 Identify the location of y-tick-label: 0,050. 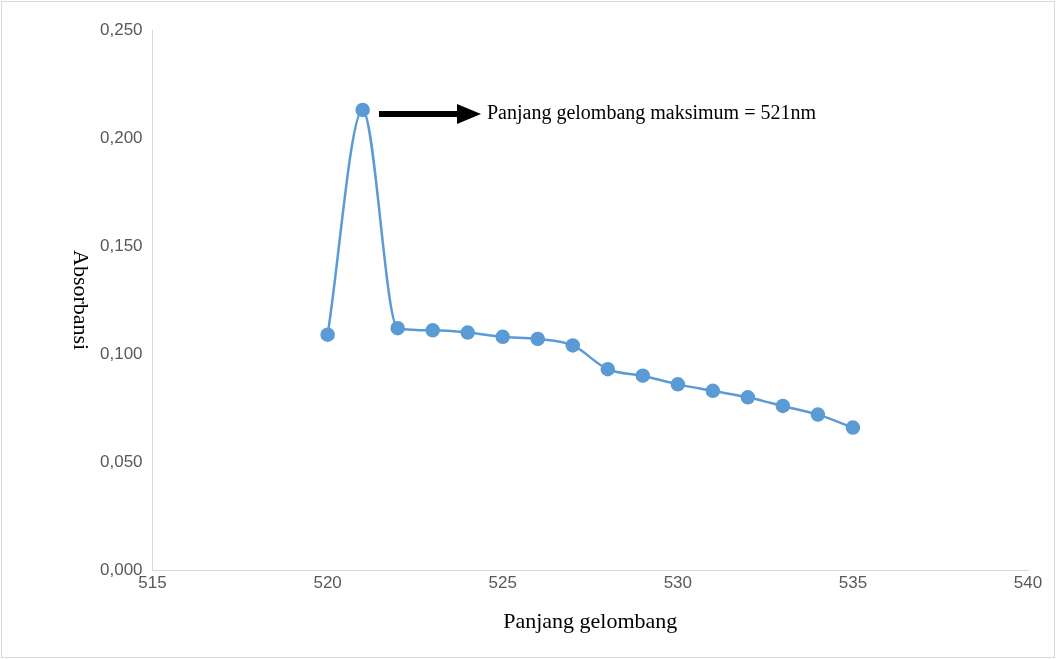
(121, 461).